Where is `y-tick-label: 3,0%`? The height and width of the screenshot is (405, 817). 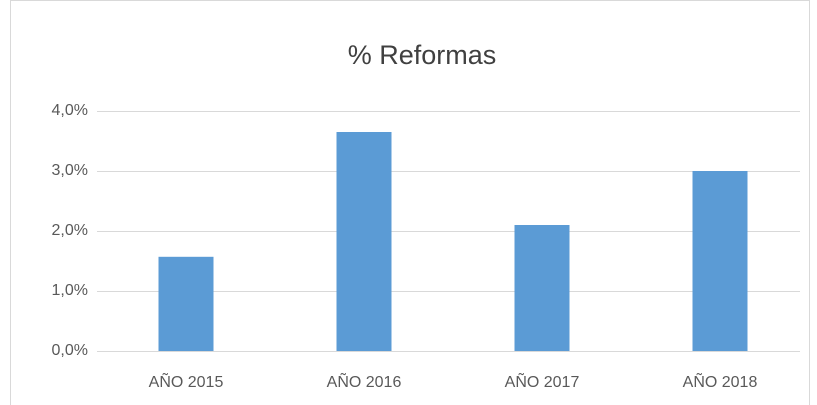 y-tick-label: 3,0% is located at coordinates (70, 170).